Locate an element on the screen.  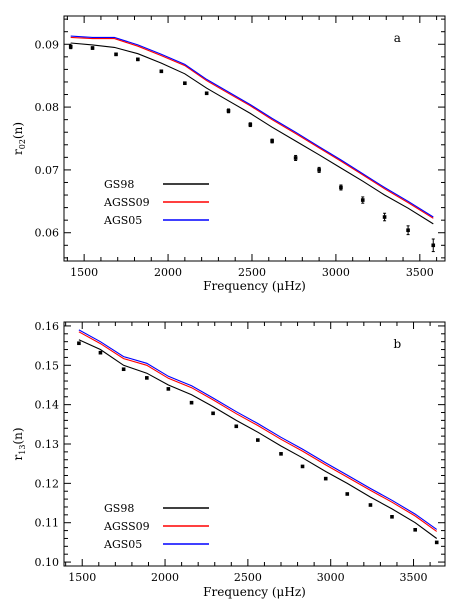
panel-letter: b is located at coordinates (398, 344).